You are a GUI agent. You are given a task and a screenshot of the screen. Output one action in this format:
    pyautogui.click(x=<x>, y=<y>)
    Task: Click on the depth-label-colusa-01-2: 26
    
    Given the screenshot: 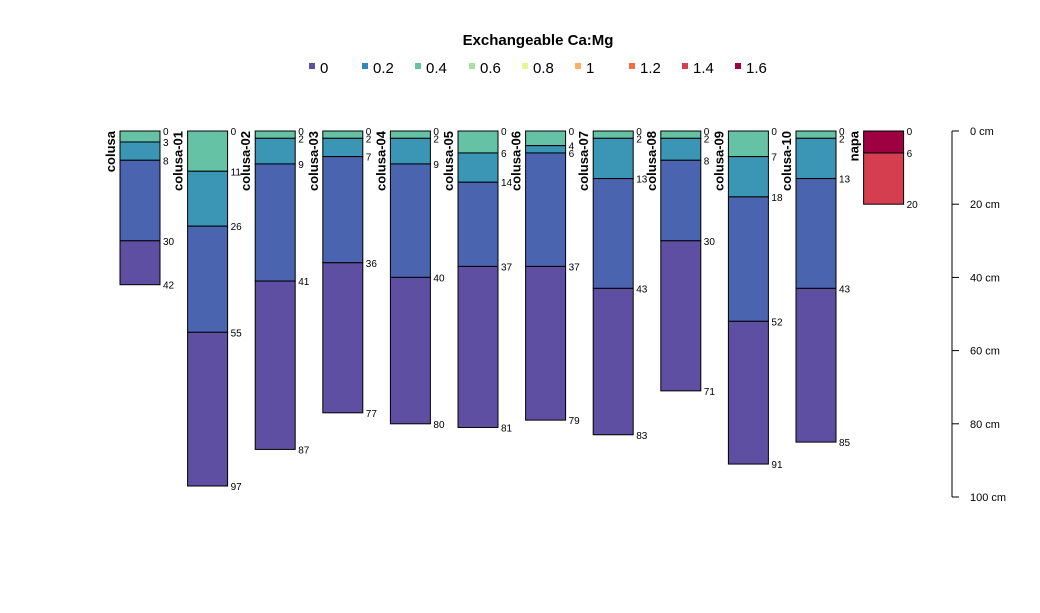 What is the action you would take?
    pyautogui.click(x=237, y=227)
    